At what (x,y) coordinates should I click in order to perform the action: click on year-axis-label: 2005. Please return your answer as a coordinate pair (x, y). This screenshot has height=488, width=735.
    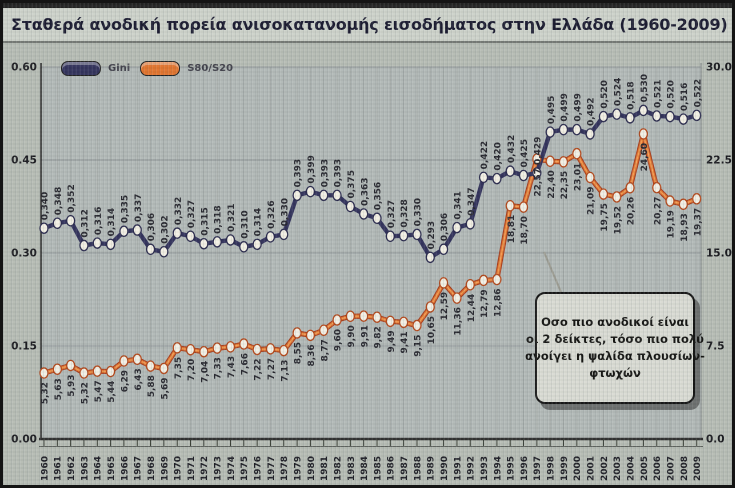
    Looking at the image, I should click on (645, 468).